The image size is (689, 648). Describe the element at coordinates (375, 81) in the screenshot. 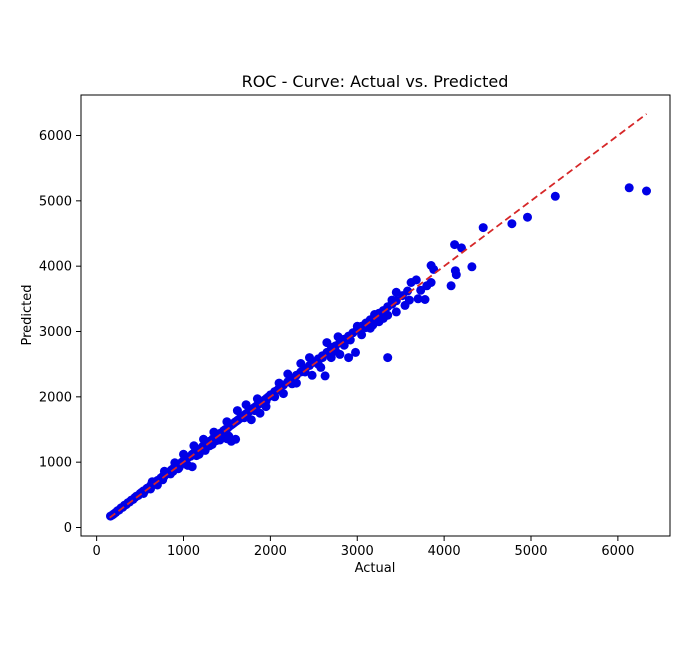

I see `chart-title: ROC - Curve: Actual vs. Predicted` at that location.